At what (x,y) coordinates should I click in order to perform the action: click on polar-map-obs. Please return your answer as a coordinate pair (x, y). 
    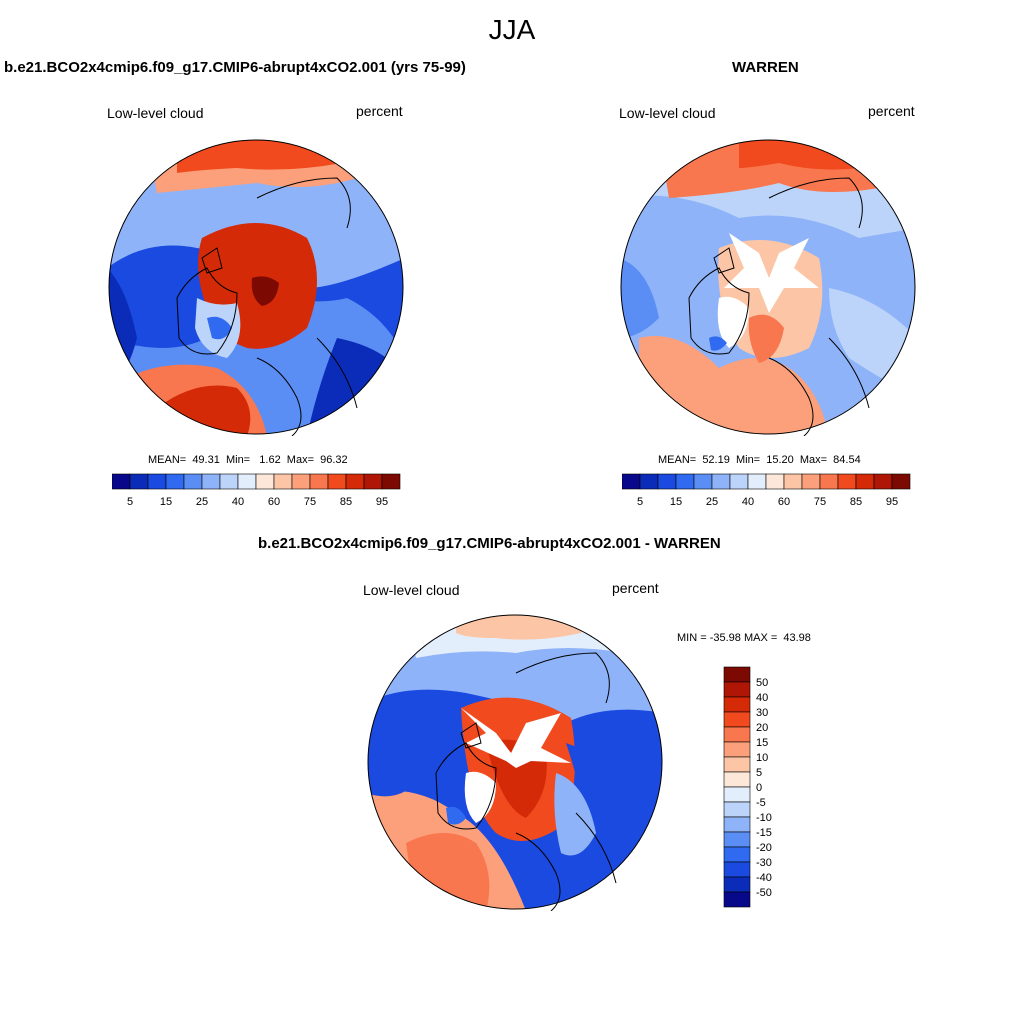
    Looking at the image, I should click on (768, 287).